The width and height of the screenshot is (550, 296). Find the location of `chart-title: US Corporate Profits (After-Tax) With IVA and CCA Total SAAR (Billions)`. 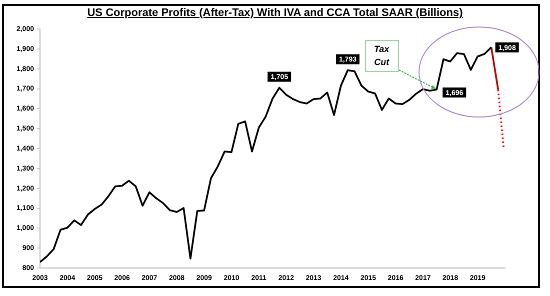

chart-title: US Corporate Profits (After-Tax) With IVA and CCA Total SAAR (Billions) is located at coordinates (275, 13).